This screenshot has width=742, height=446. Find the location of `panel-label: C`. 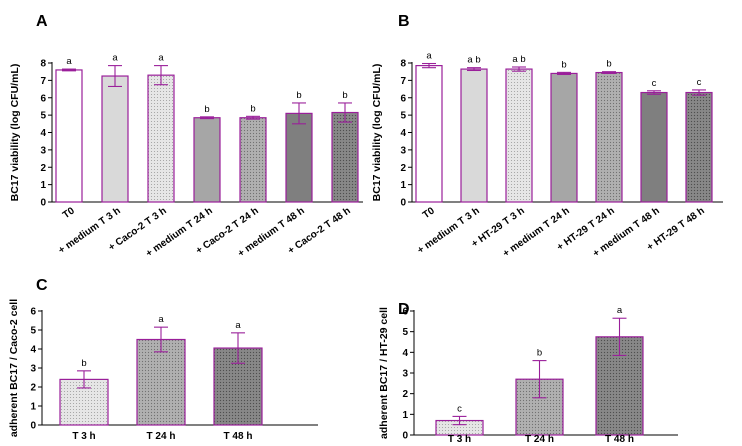

panel-label: C is located at coordinates (42, 285).